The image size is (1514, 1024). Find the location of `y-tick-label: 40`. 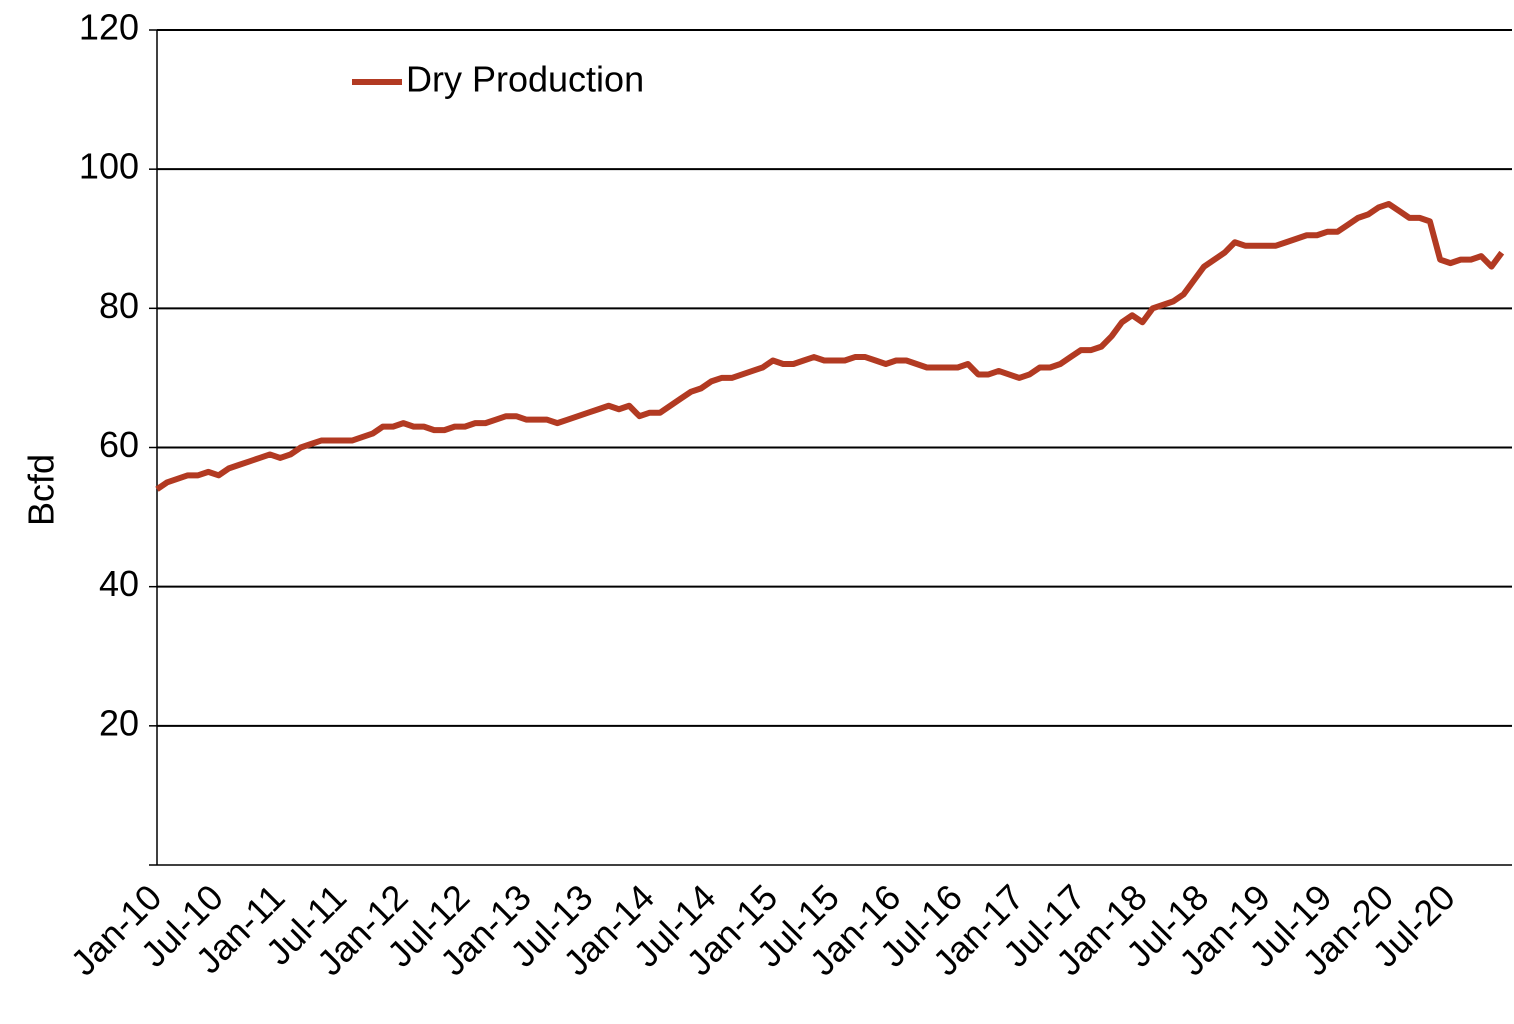

y-tick-label: 40 is located at coordinates (119, 583).